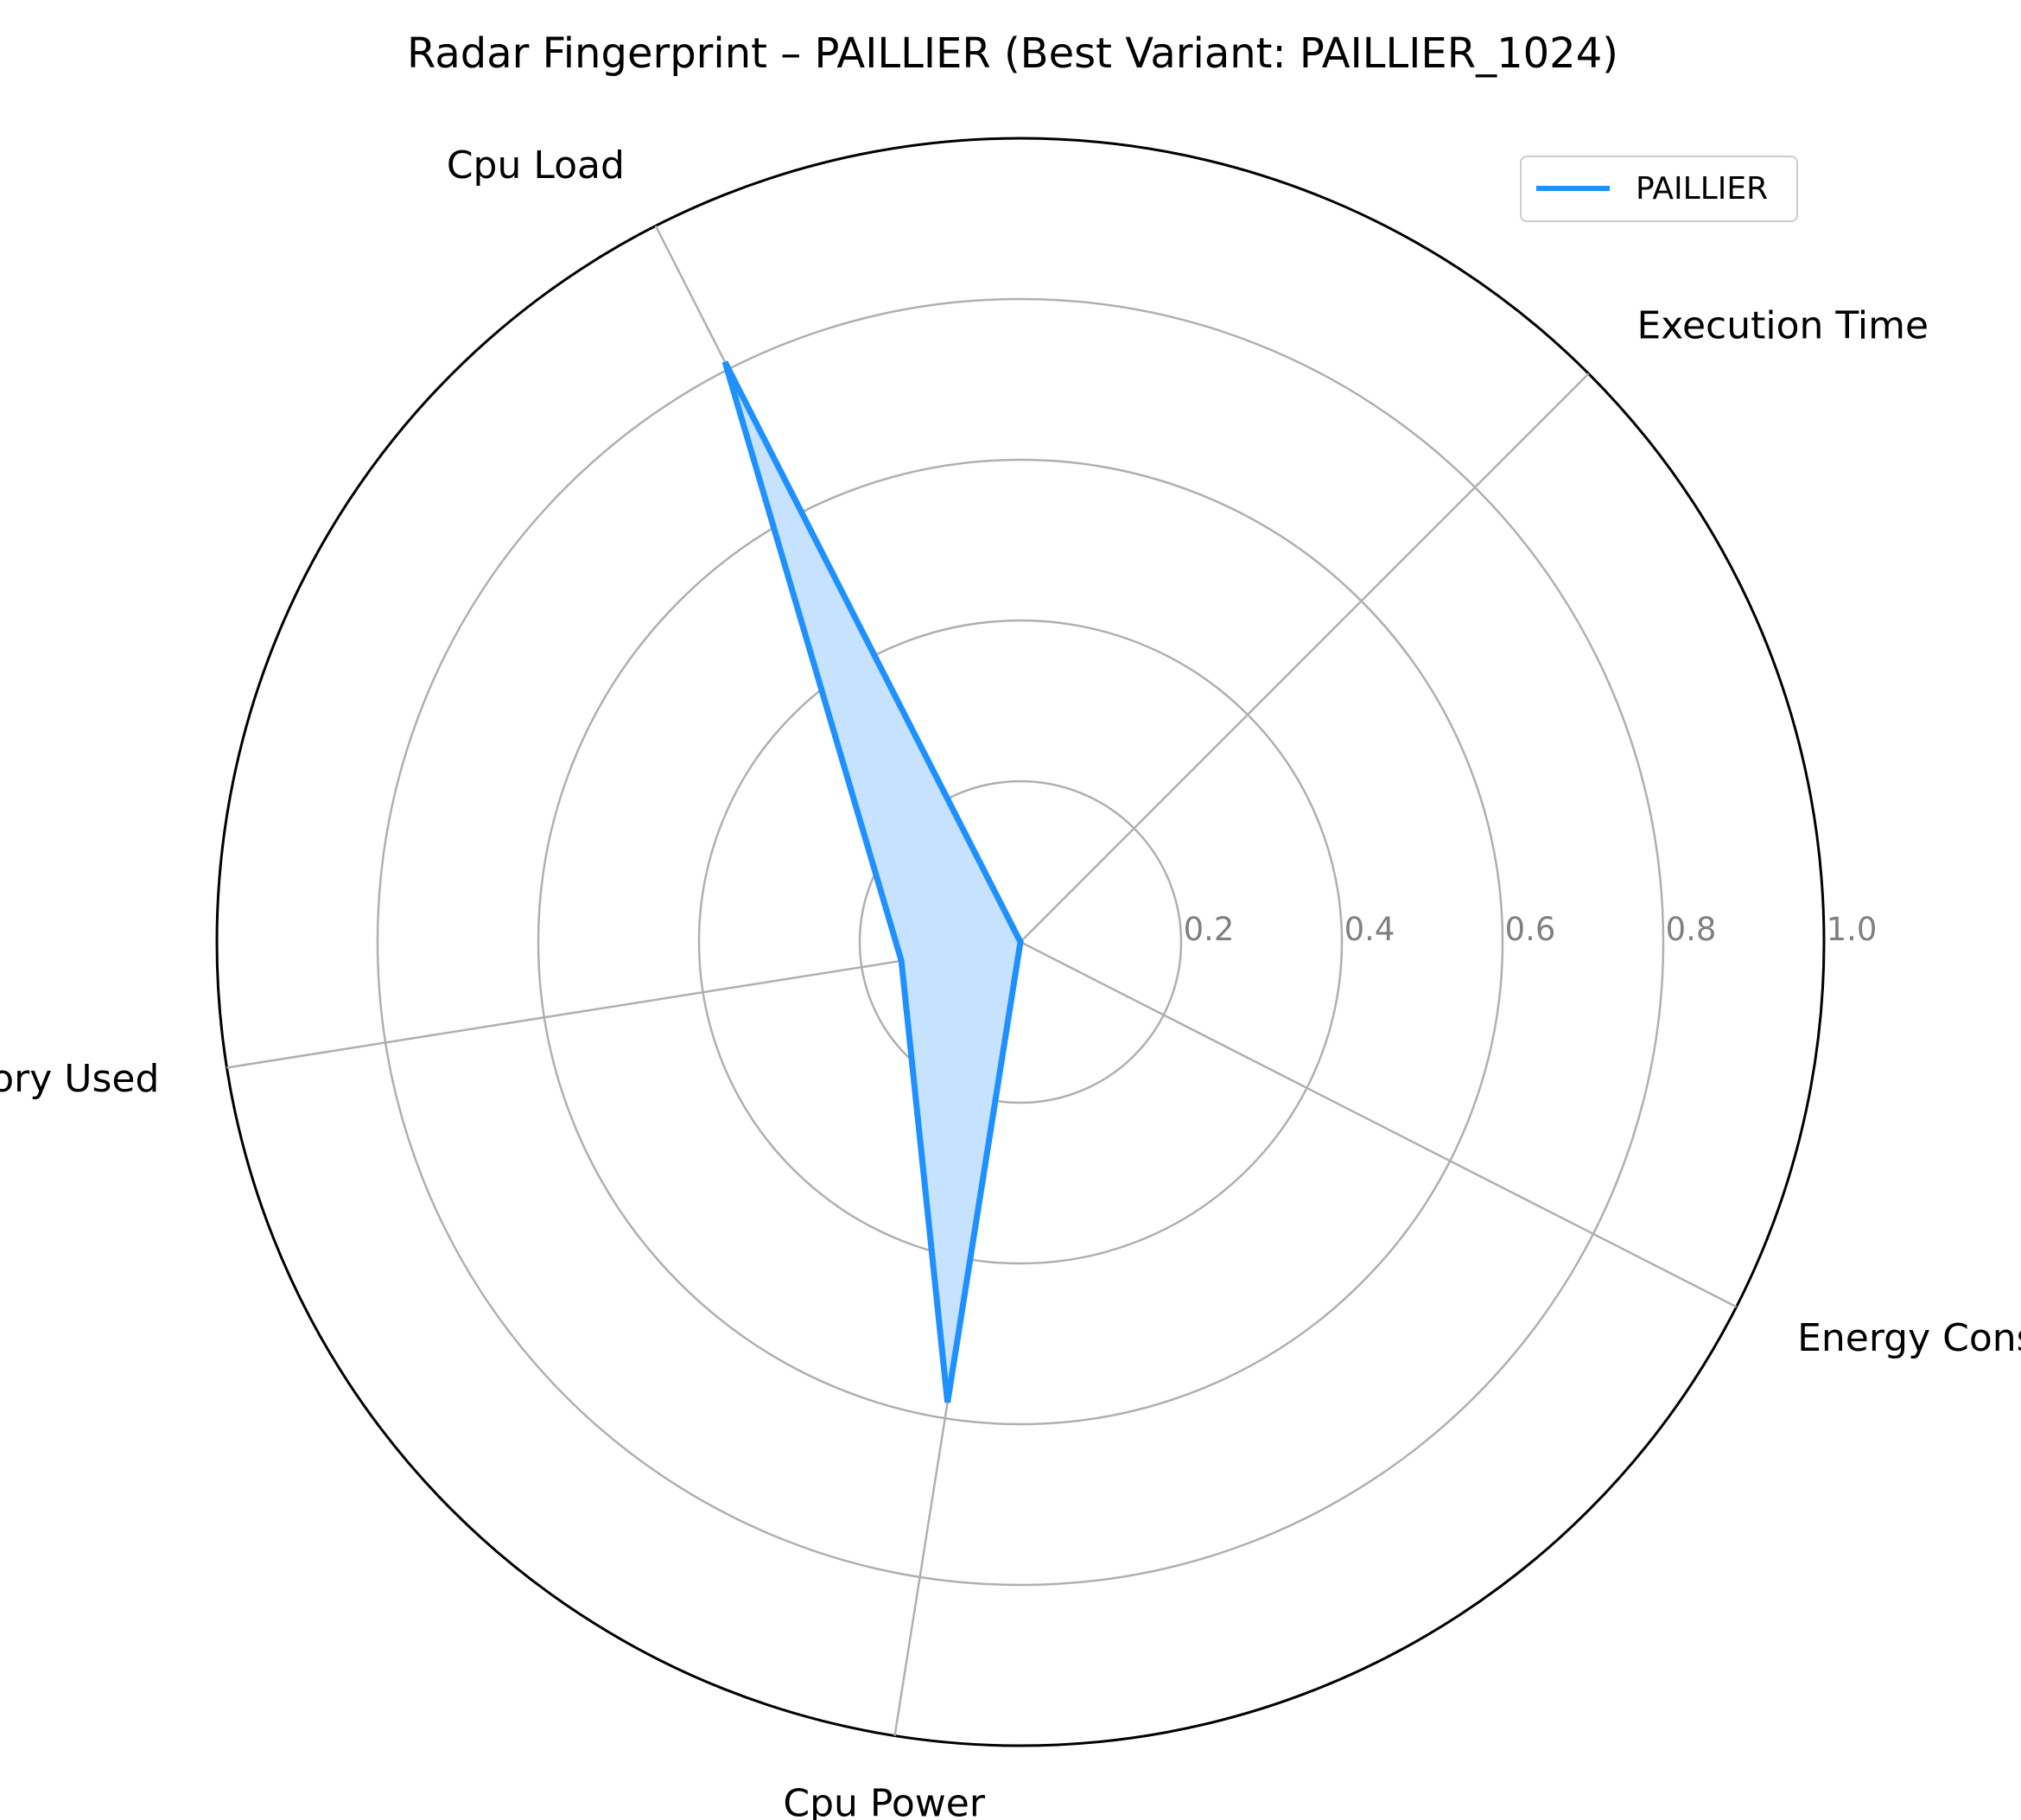 Image resolution: width=2021 pixels, height=1820 pixels. I want to click on tick-label-4: 1.0, so click(1852, 930).